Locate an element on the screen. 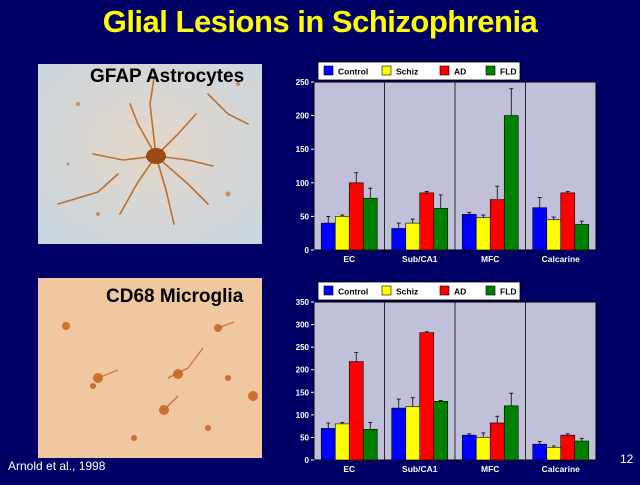 The height and width of the screenshot is (485, 640). y-tick-label: 350 is located at coordinates (303, 302).